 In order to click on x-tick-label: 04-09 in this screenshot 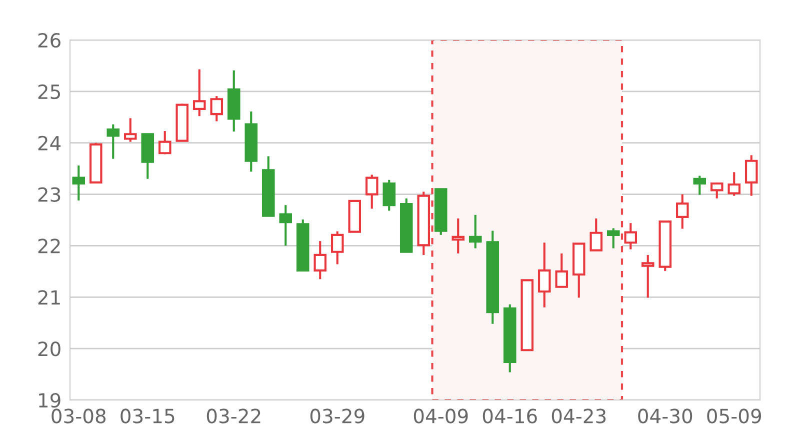, I will do `click(441, 416)`.